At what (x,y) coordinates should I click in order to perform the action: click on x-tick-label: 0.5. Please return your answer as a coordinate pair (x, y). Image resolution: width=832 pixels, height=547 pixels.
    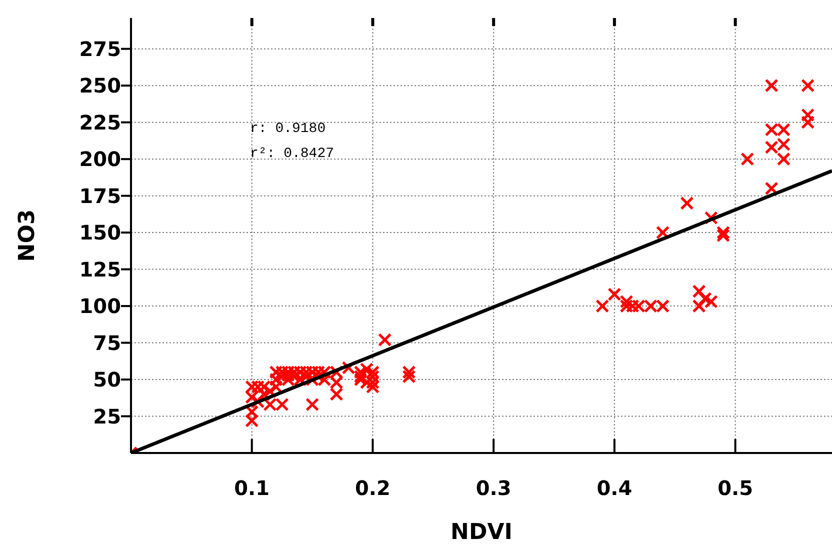
    Looking at the image, I should click on (736, 488).